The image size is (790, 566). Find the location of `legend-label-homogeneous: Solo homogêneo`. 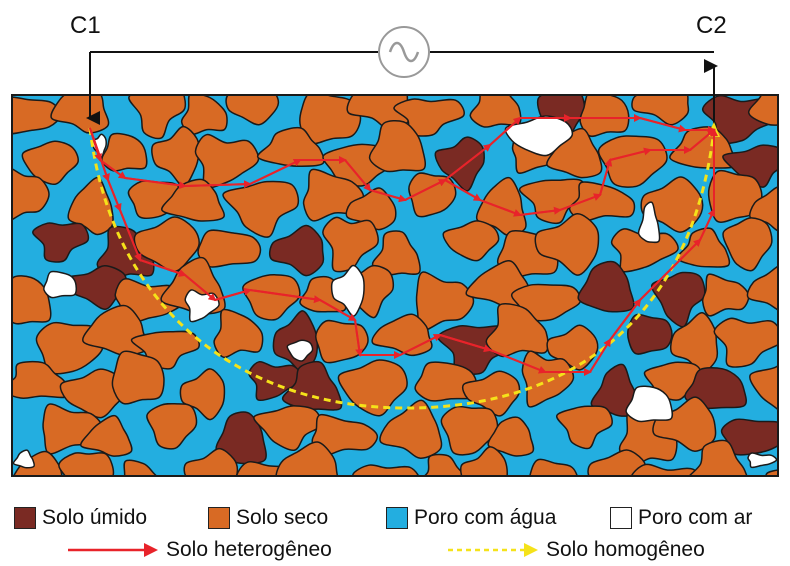

legend-label-homogeneous: Solo homogêneo is located at coordinates (625, 549).